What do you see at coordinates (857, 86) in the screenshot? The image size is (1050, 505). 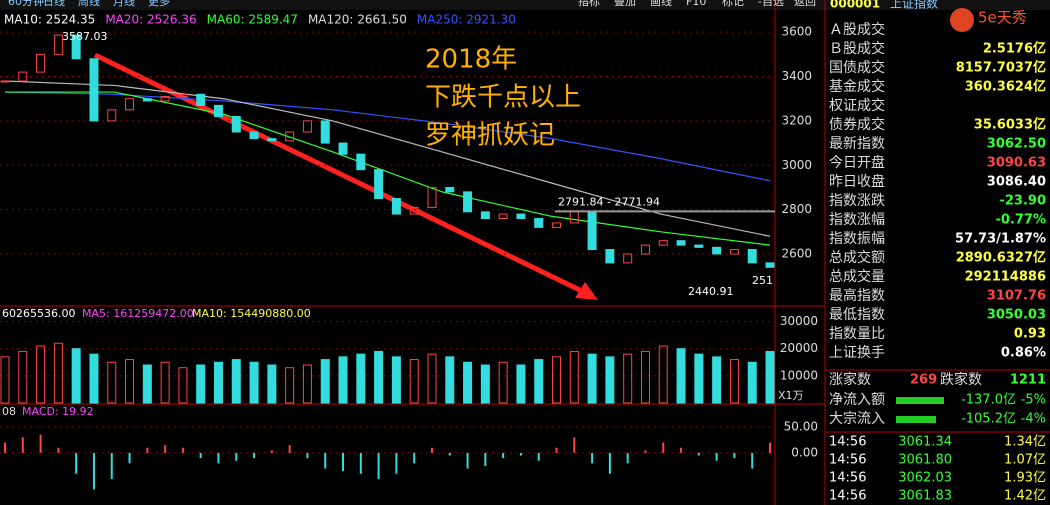 I see `stat-label: 基金成交` at bounding box center [857, 86].